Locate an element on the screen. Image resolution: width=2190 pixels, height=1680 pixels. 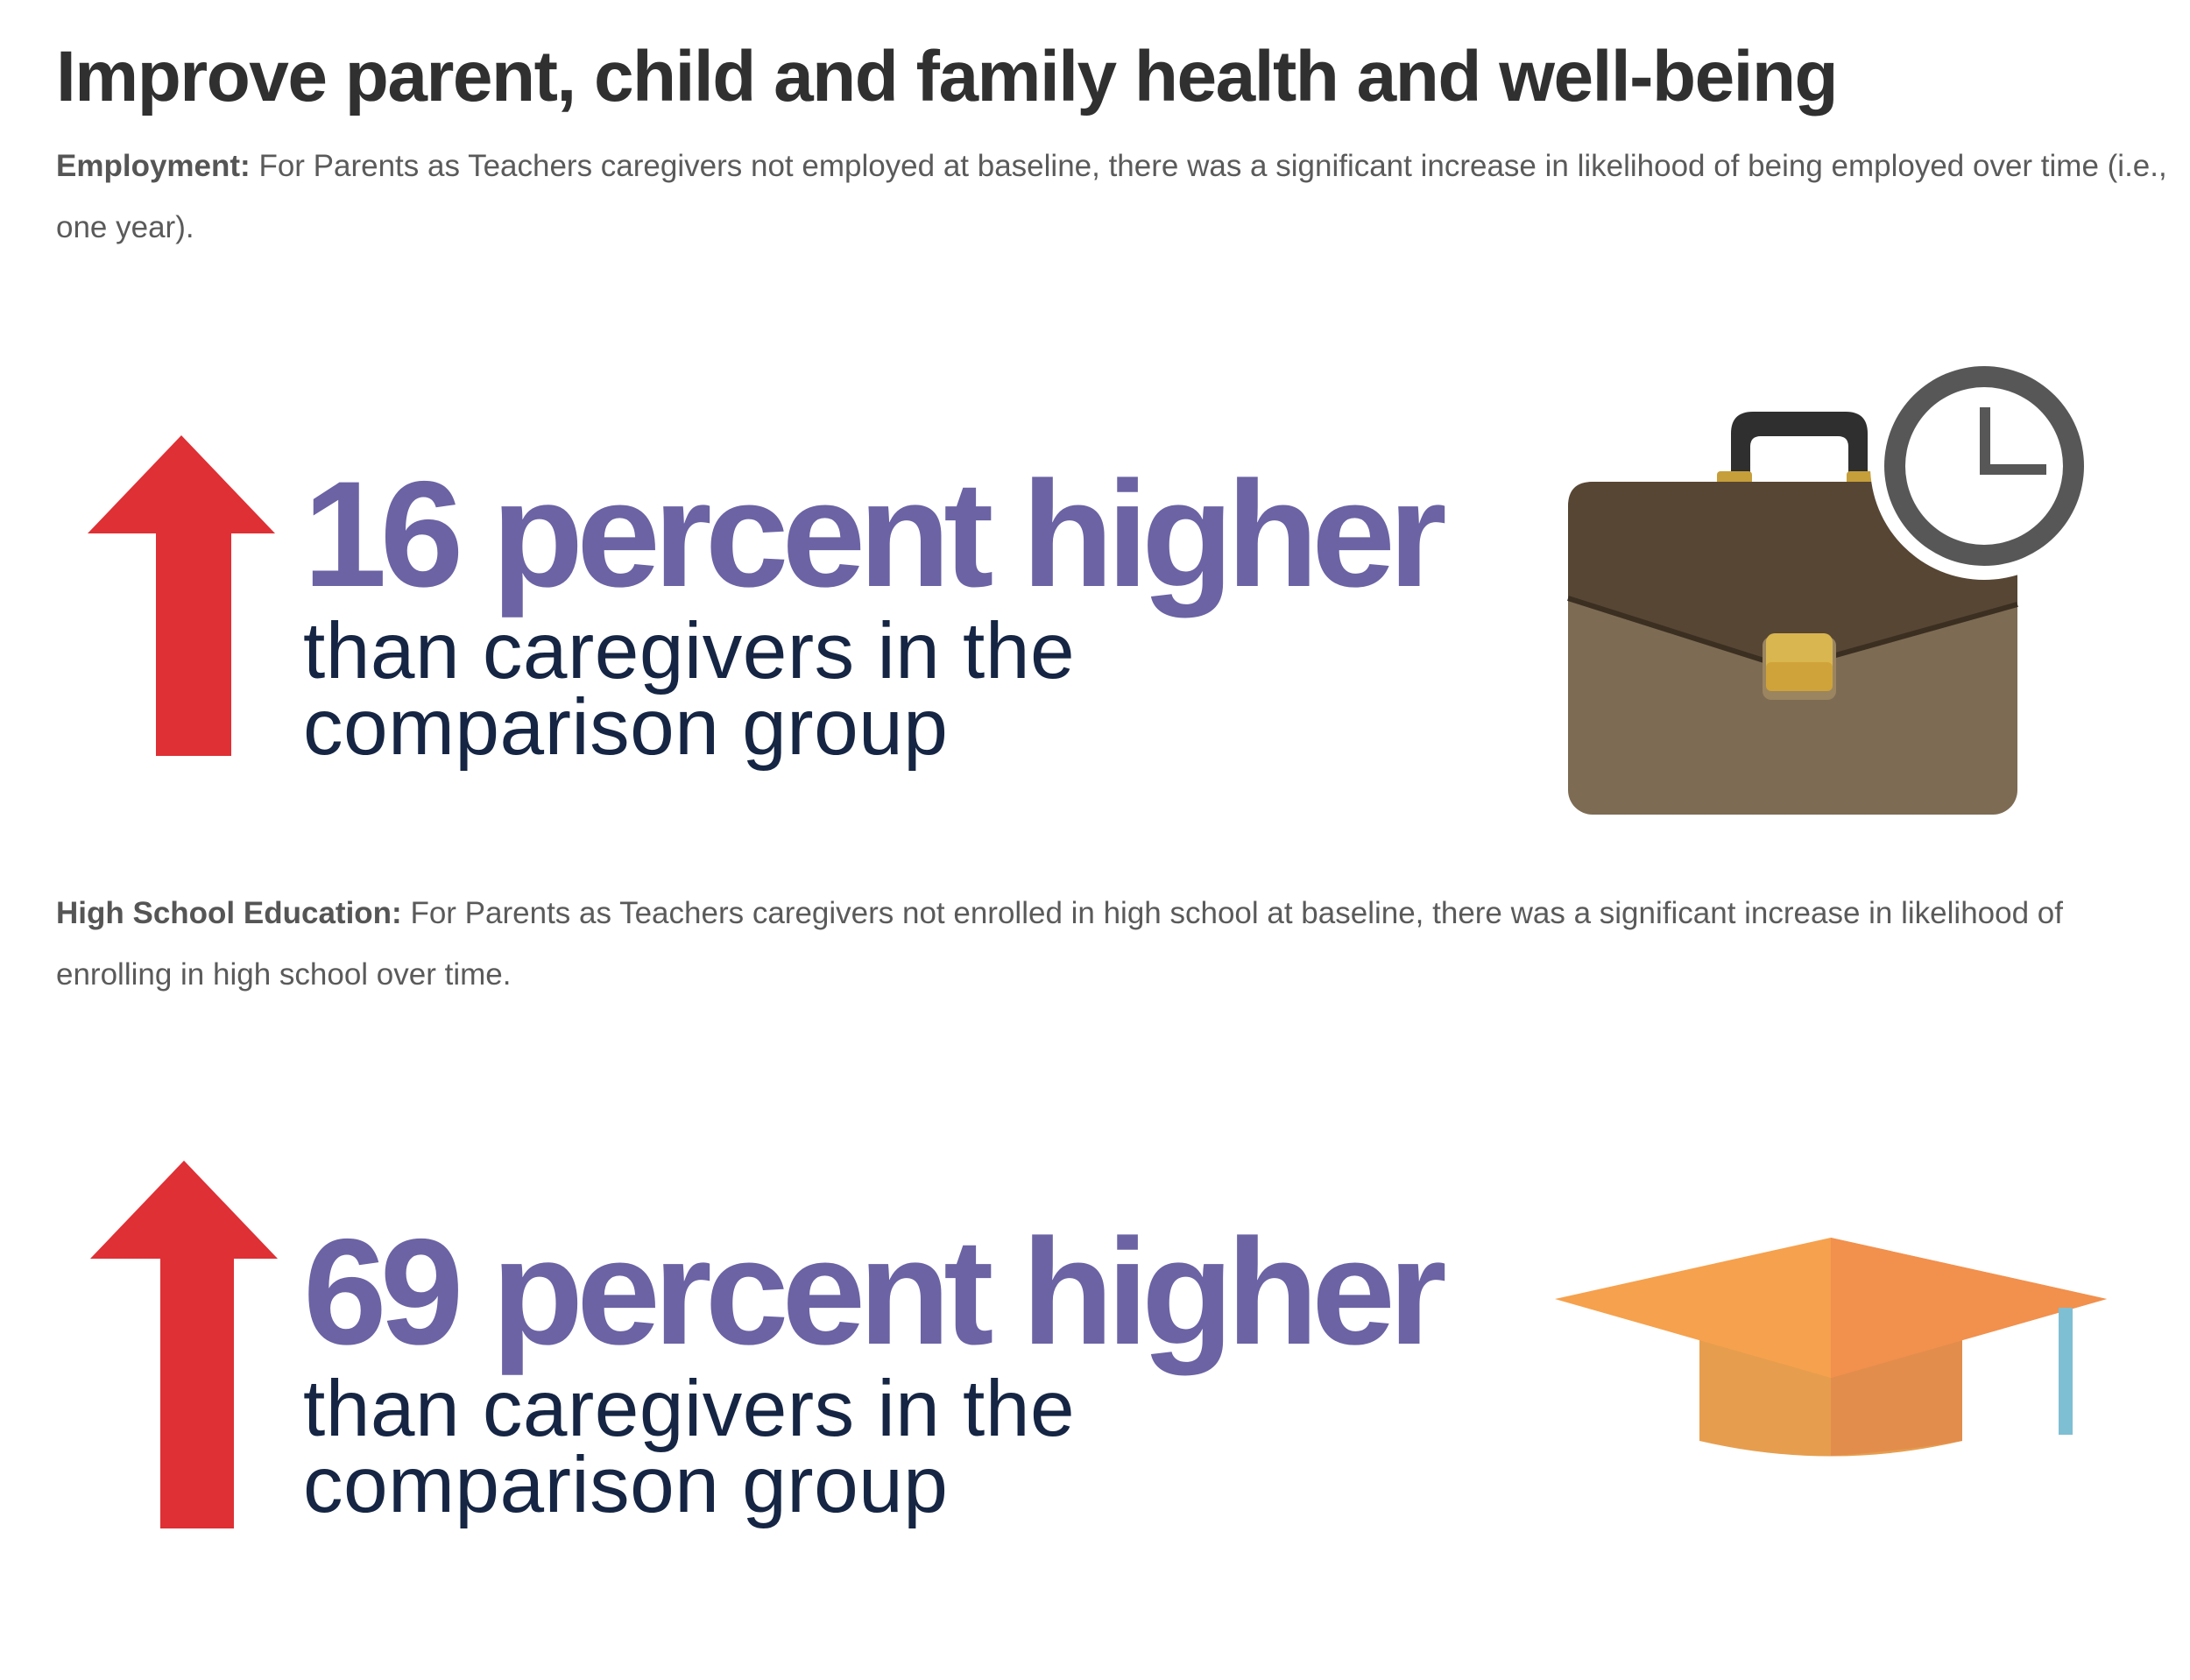
briefcase-icon is located at coordinates (1833, 583).